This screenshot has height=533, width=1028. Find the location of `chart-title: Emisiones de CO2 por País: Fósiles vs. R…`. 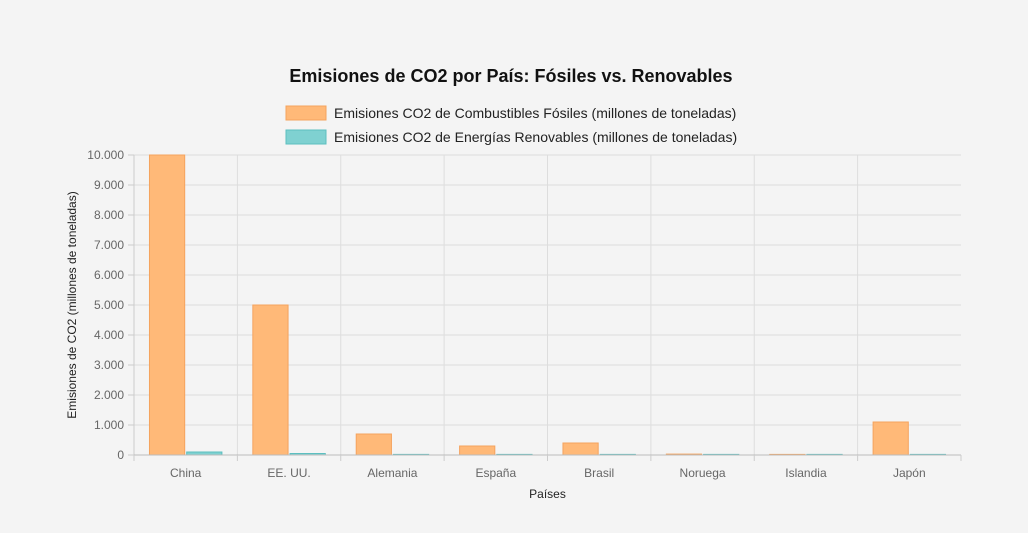

chart-title: Emisiones de CO2 por País: Fósiles vs. R… is located at coordinates (510, 76).